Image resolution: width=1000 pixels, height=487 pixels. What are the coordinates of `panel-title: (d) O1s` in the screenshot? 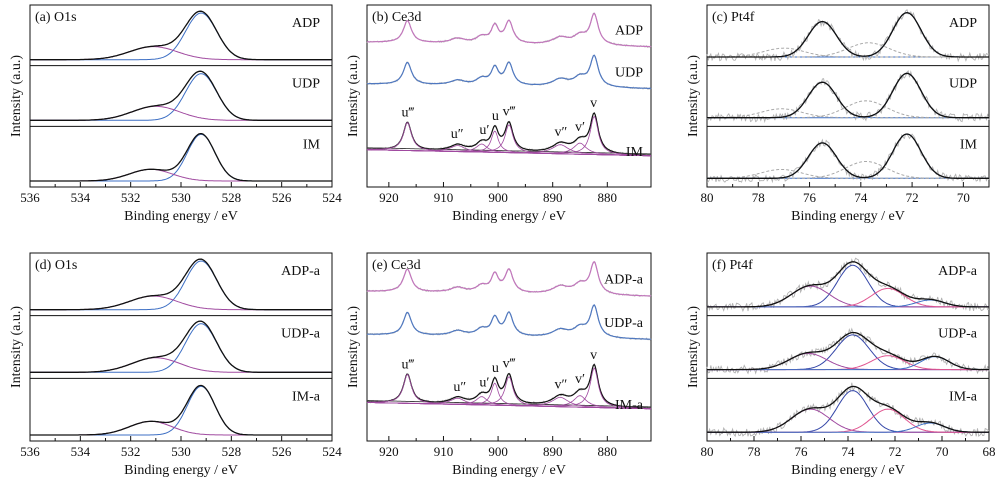 It's located at (56, 265).